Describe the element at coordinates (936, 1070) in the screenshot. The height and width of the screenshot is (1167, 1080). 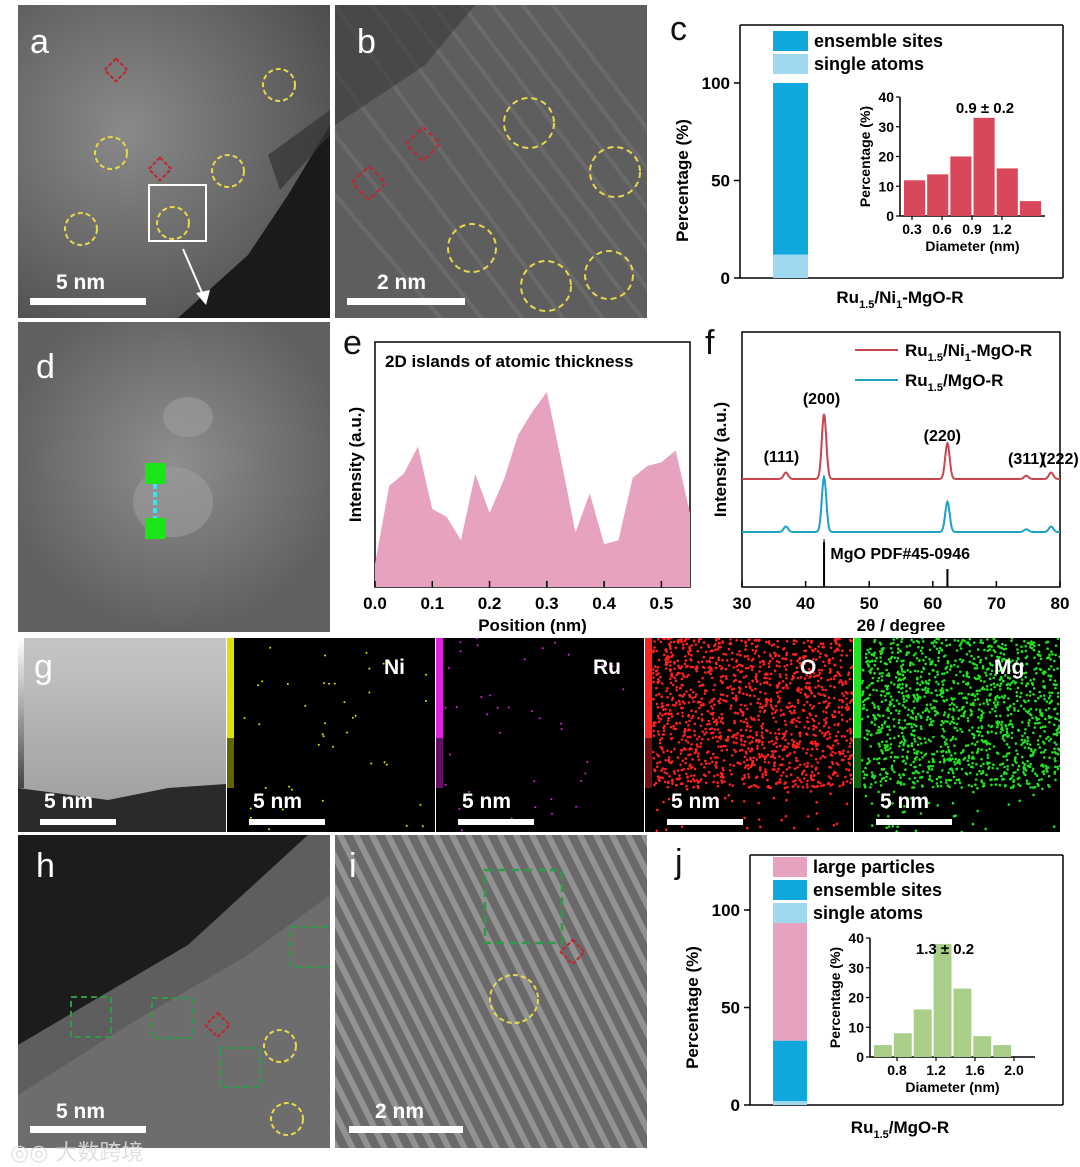
I see `hist-x-tick-label: 1.2` at that location.